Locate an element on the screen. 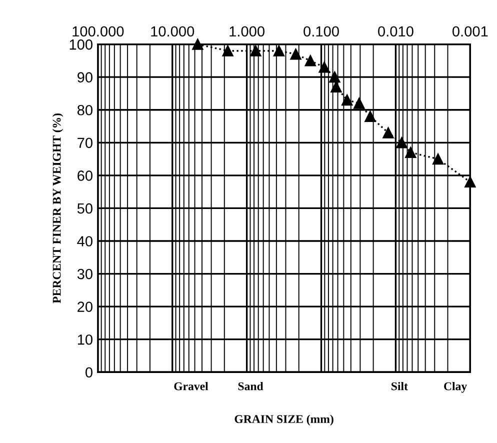 This screenshot has height=443, width=497. text: Gravel is located at coordinates (191, 386).